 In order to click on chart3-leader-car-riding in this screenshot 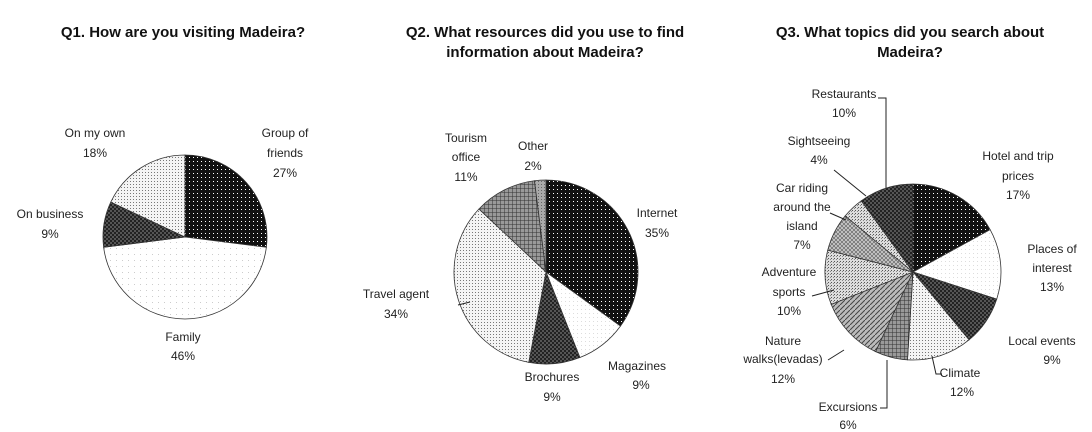, I will do `click(838, 216)`.